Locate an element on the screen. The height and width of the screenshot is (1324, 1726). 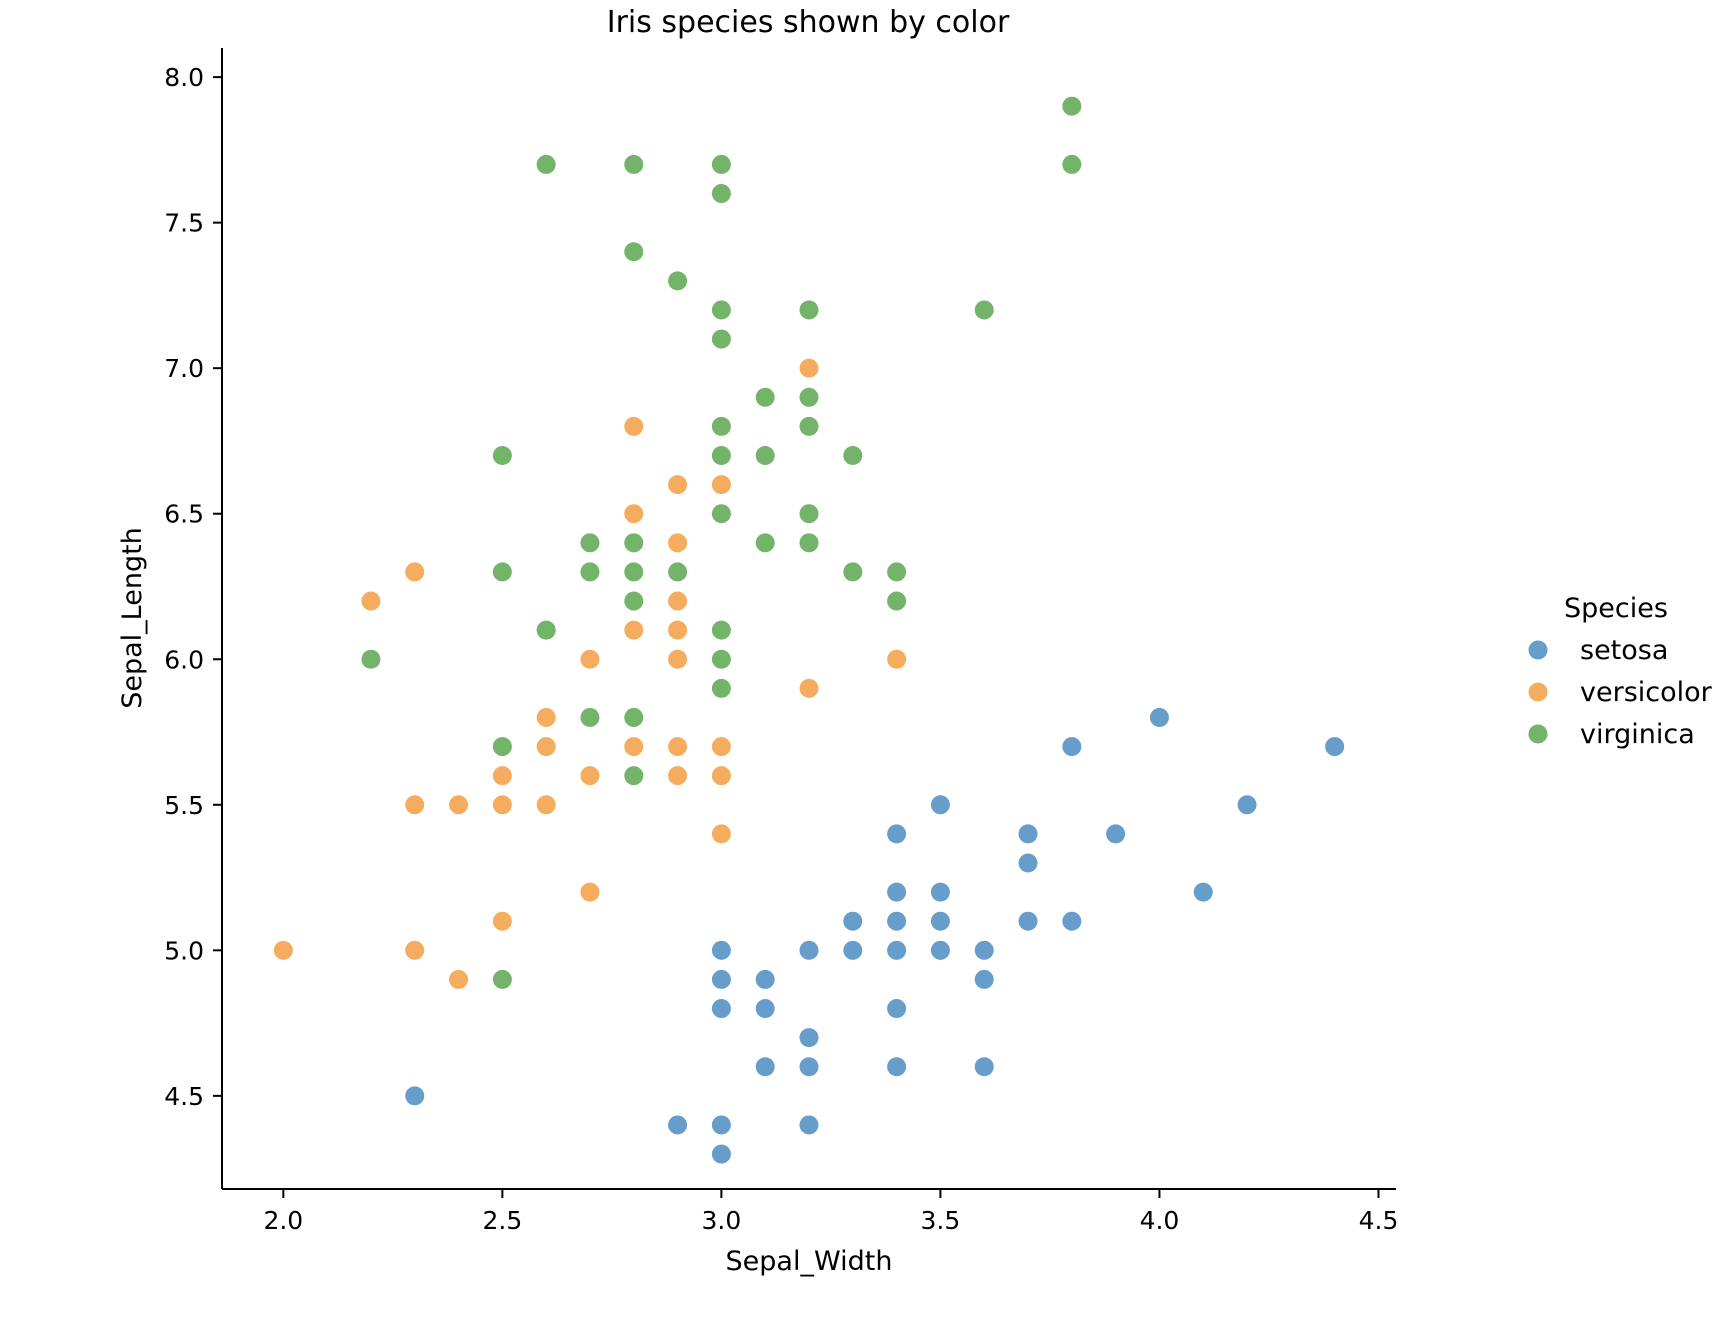
x-tick-label: 4.0 is located at coordinates (1160, 1220).